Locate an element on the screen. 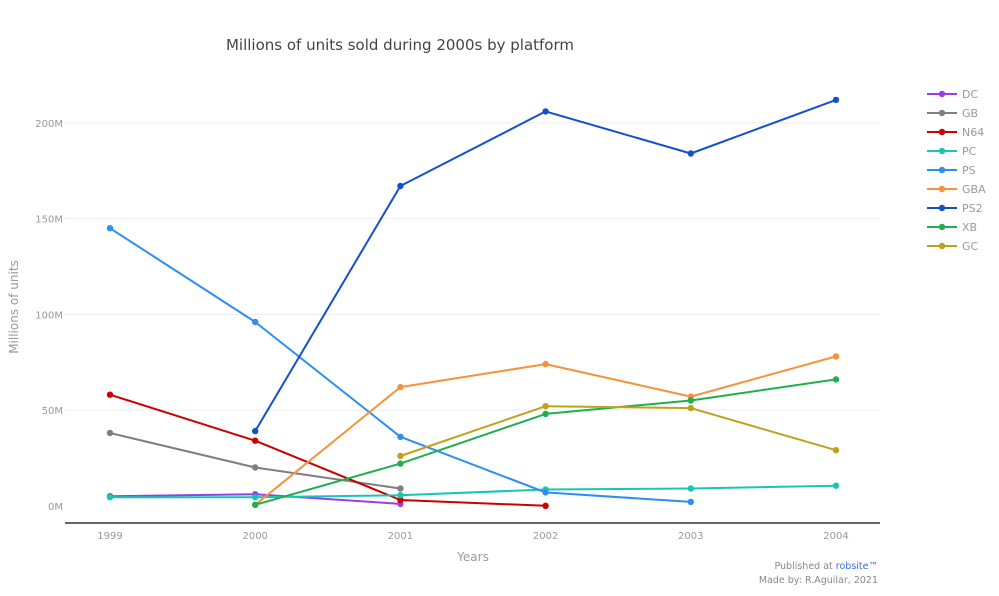 This screenshot has width=999, height=596. y-tick-label: 100M is located at coordinates (49, 315).